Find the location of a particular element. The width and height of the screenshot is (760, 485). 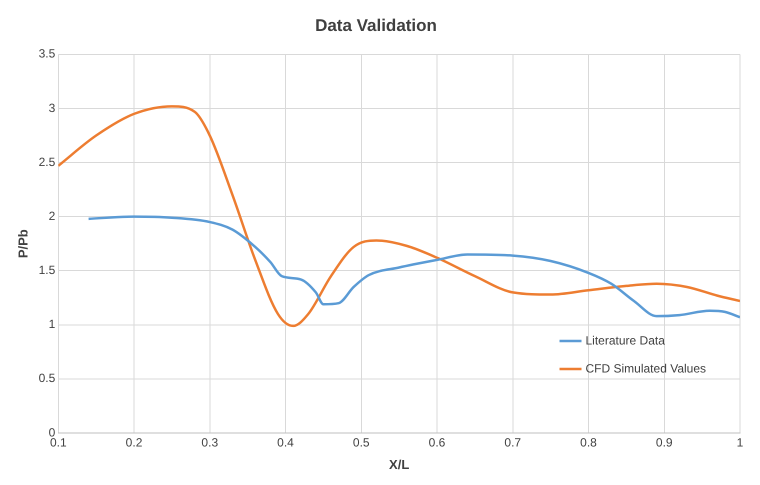

x-tick-label: 0.5 is located at coordinates (361, 443).